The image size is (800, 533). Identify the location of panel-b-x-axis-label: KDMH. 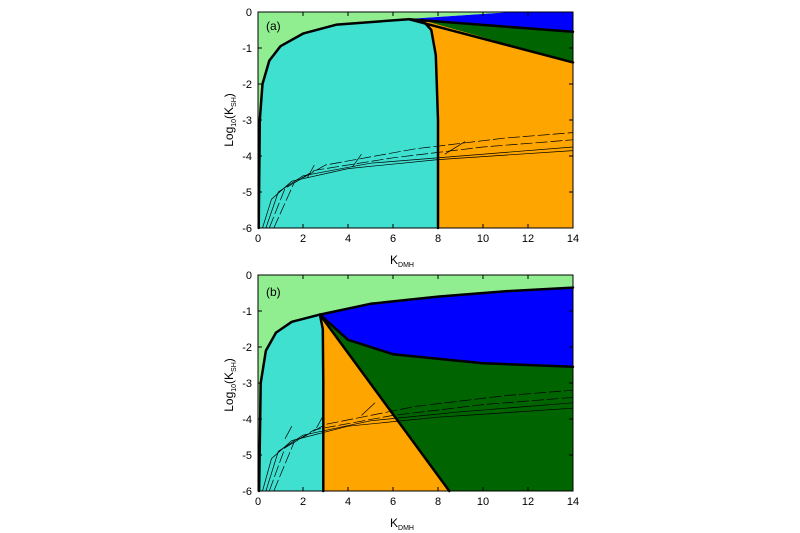
(402, 524).